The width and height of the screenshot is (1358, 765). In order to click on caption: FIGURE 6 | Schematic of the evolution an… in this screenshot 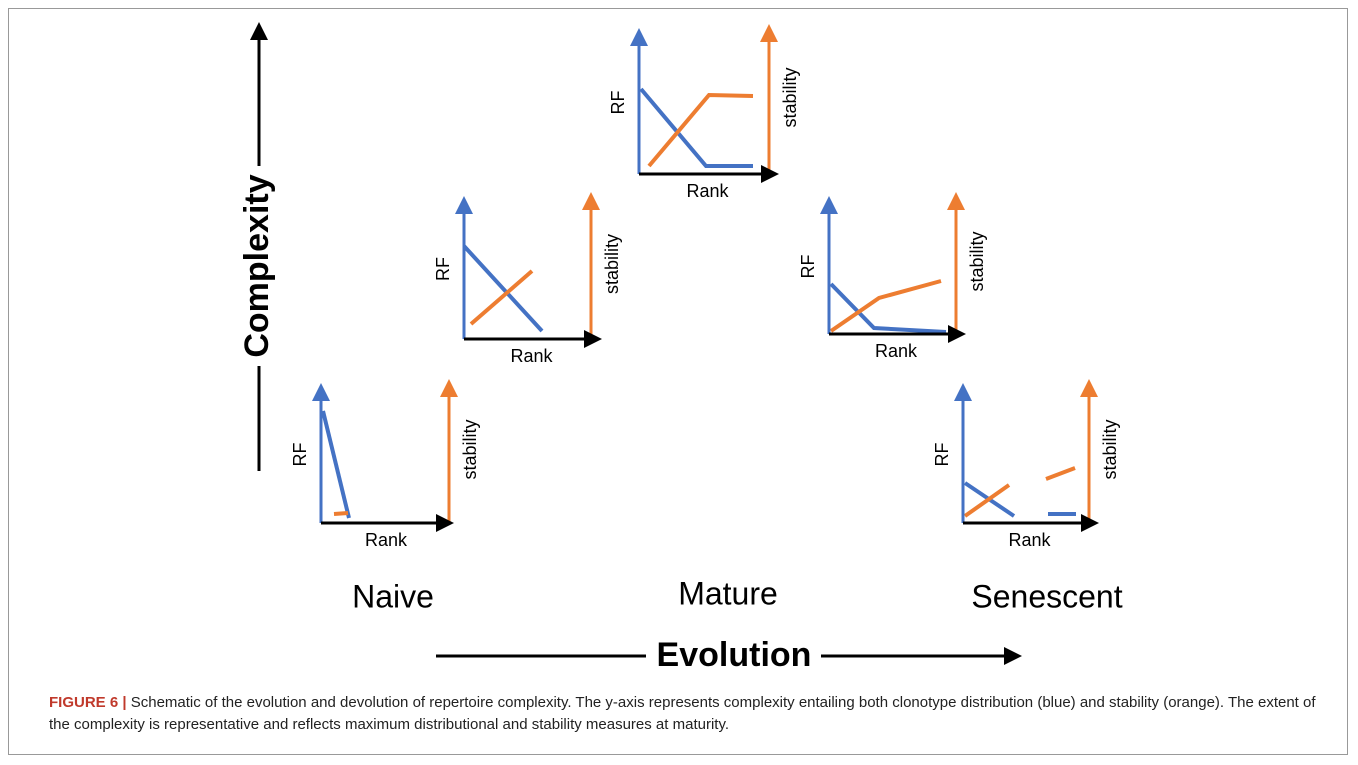, I will do `click(689, 714)`.